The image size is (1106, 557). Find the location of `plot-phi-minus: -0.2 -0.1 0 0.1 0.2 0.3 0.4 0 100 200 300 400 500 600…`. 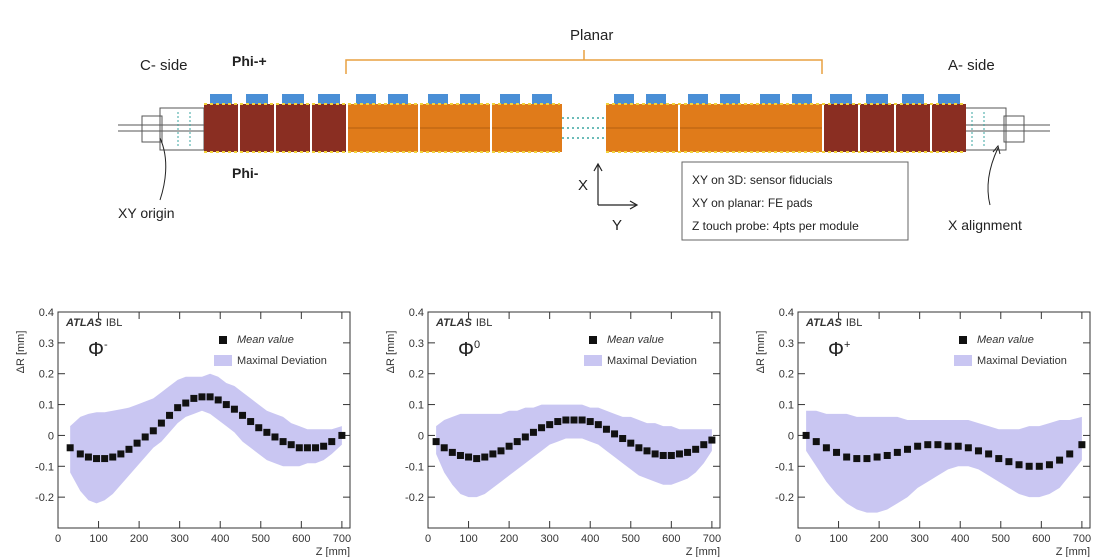

plot-phi-minus: -0.2 -0.1 0 0.1 0.2 0.3 0.4 0 100 200 300 400 500 600… is located at coordinates (183, 432).